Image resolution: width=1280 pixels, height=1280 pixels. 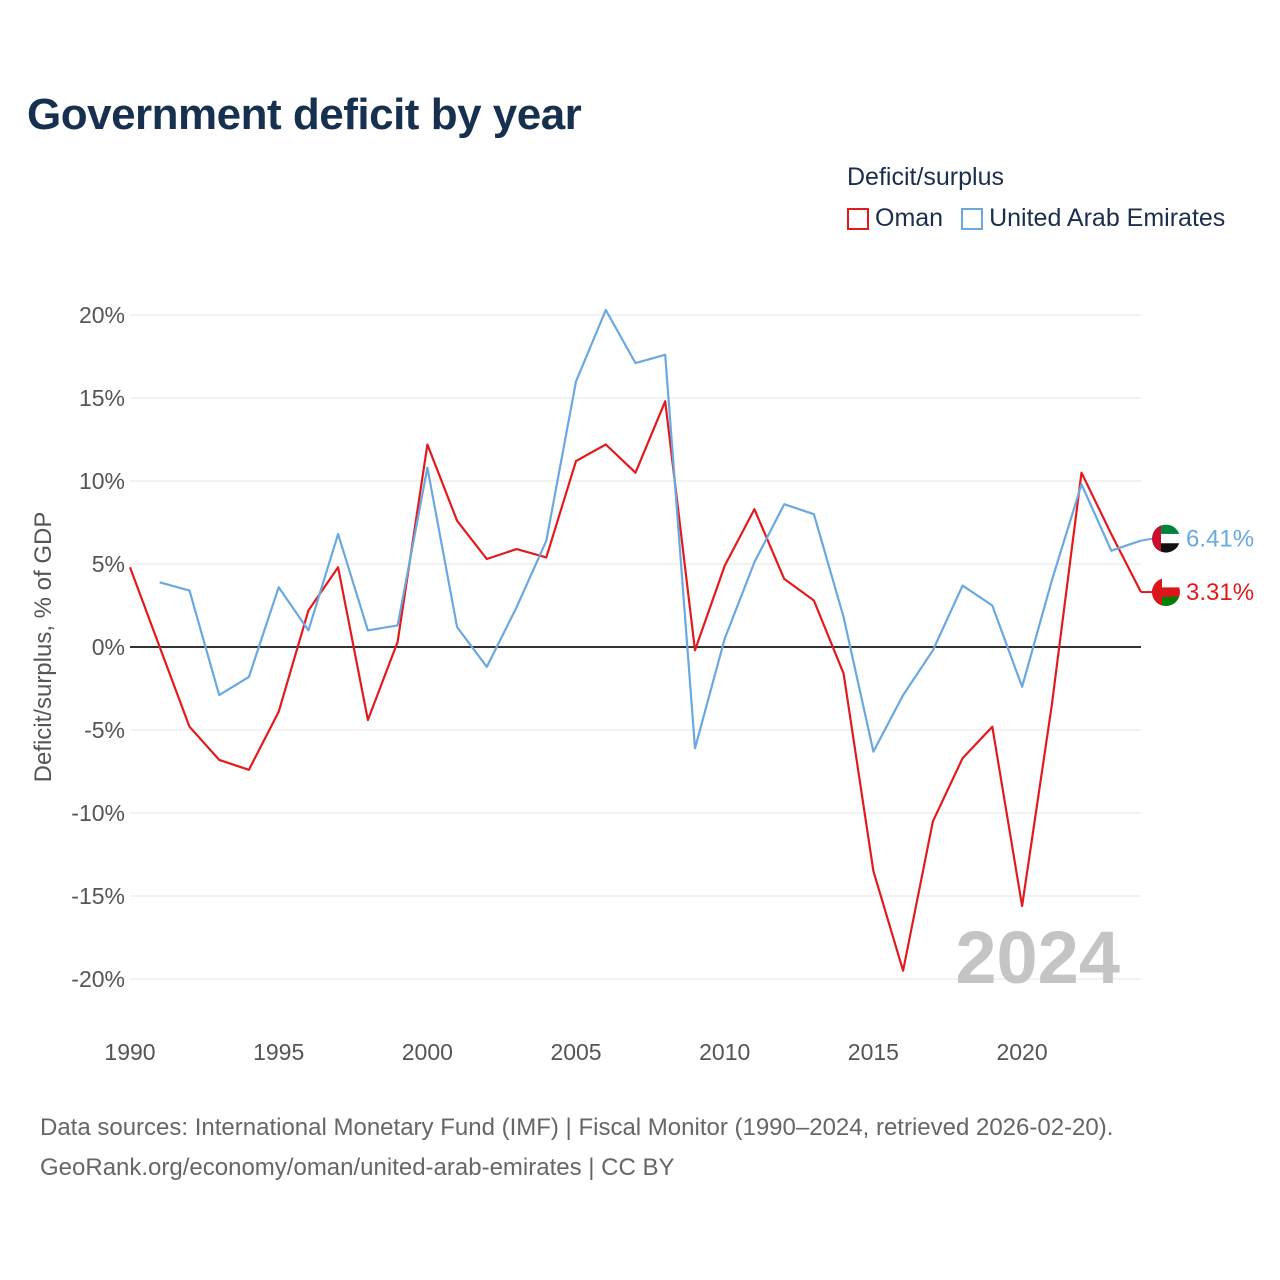 I want to click on y-axis-title: Deficit/surplus, % of GDP, so click(x=43, y=647).